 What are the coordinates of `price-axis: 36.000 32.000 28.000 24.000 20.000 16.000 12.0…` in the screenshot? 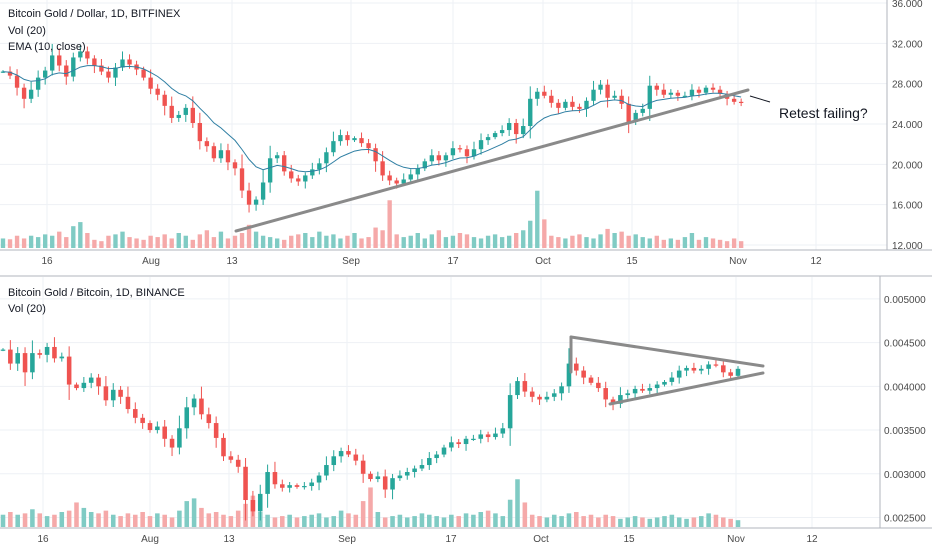 It's located at (907, 126).